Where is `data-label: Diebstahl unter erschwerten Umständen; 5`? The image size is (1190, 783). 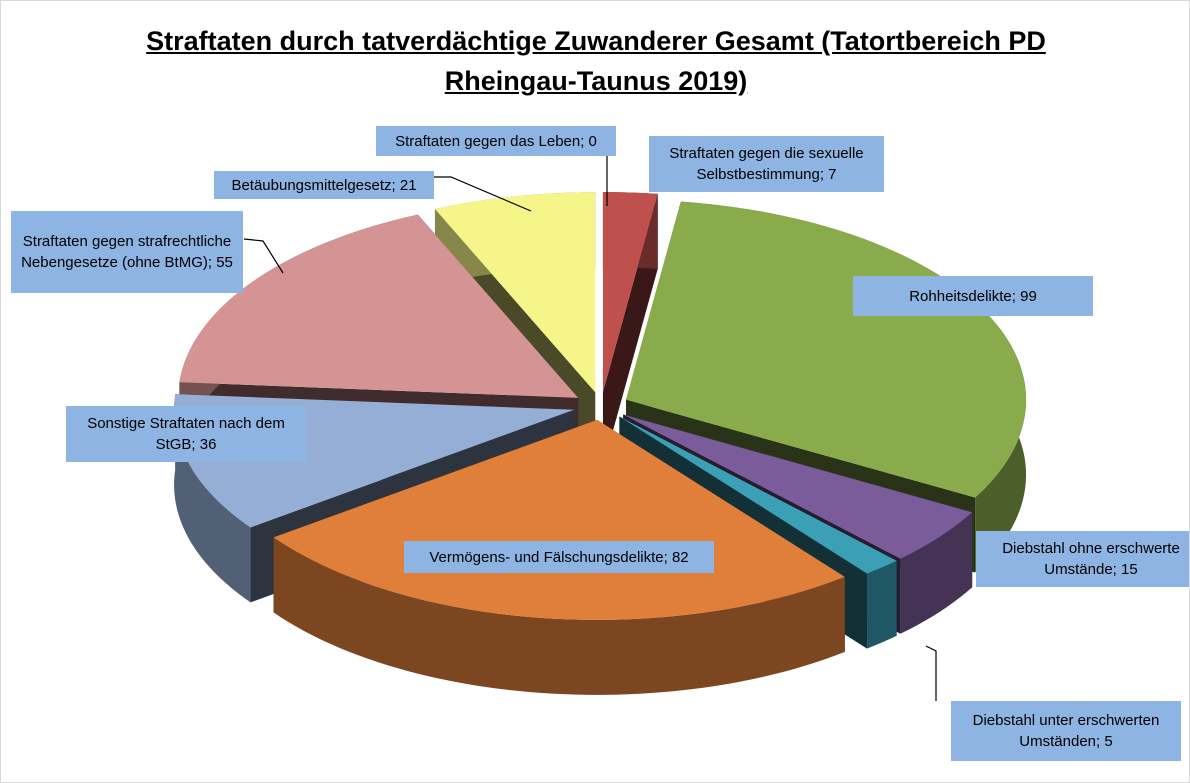
data-label: Diebstahl unter erschwerten Umständen; 5 is located at coordinates (1066, 731).